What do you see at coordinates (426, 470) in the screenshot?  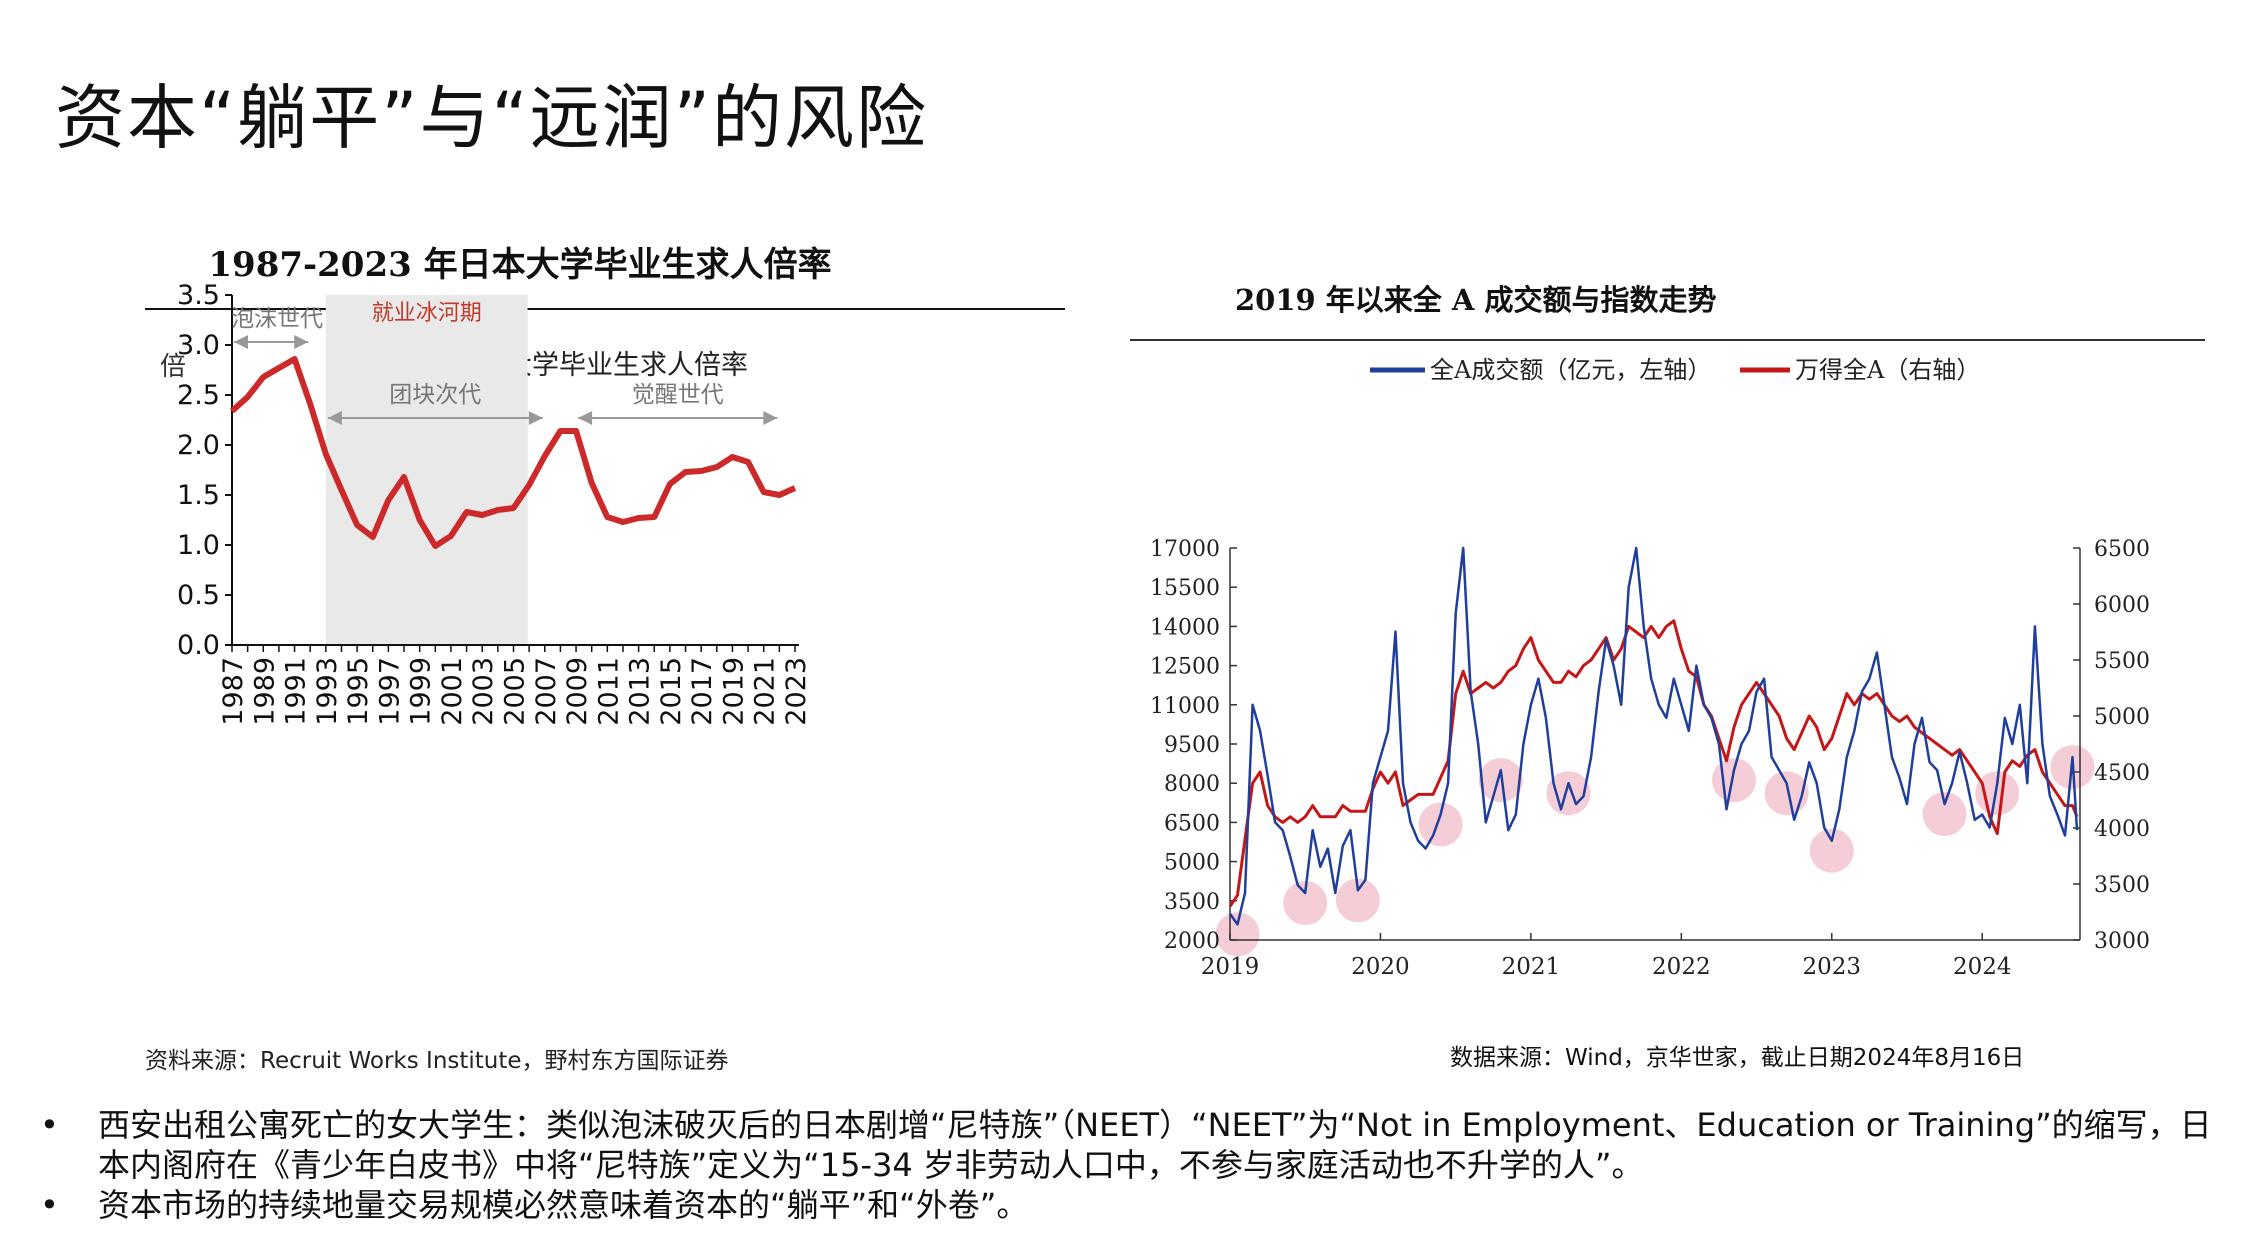 I see `shaded-region` at bounding box center [426, 470].